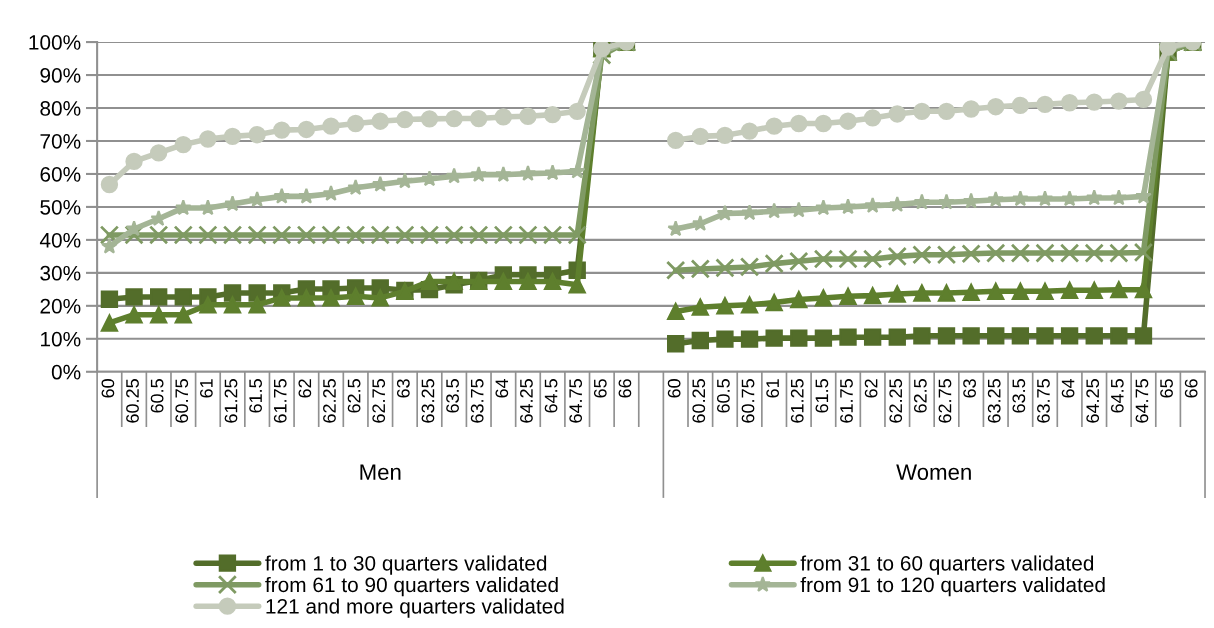 This screenshot has width=1214, height=628. What do you see at coordinates (55, 42) in the screenshot?
I see `y-tick-label: 100%` at bounding box center [55, 42].